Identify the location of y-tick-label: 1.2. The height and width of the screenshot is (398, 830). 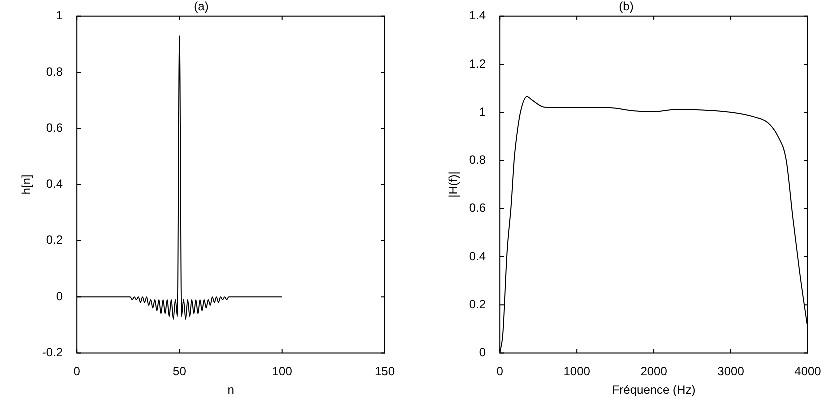
(477, 63).